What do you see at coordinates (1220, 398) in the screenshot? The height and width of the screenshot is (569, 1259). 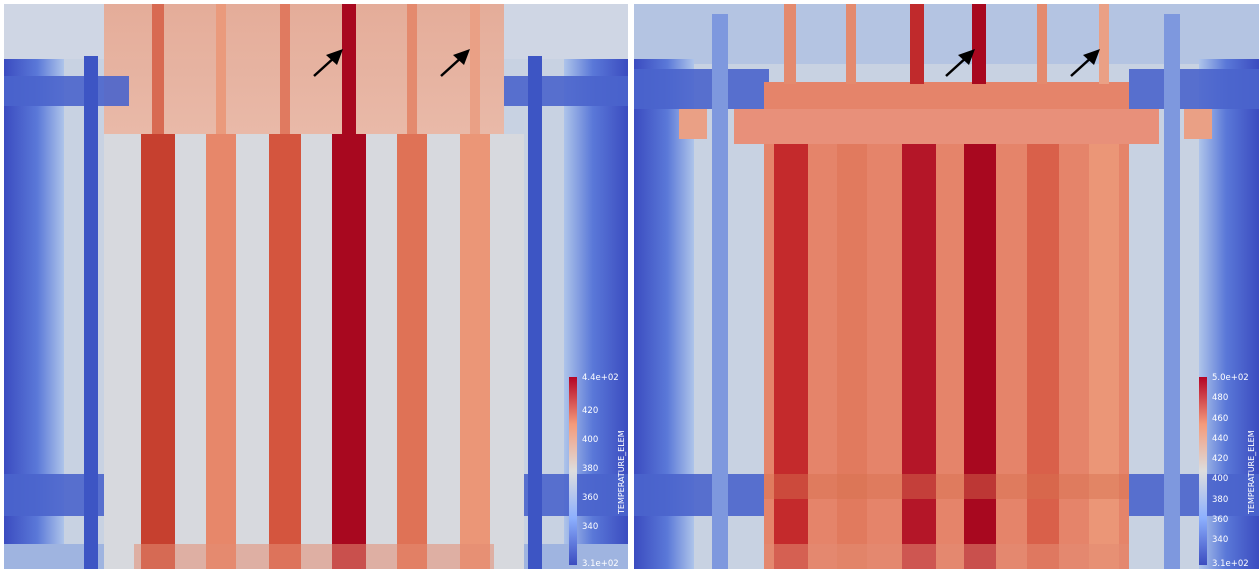 I see `colorbar-tick: 480` at bounding box center [1220, 398].